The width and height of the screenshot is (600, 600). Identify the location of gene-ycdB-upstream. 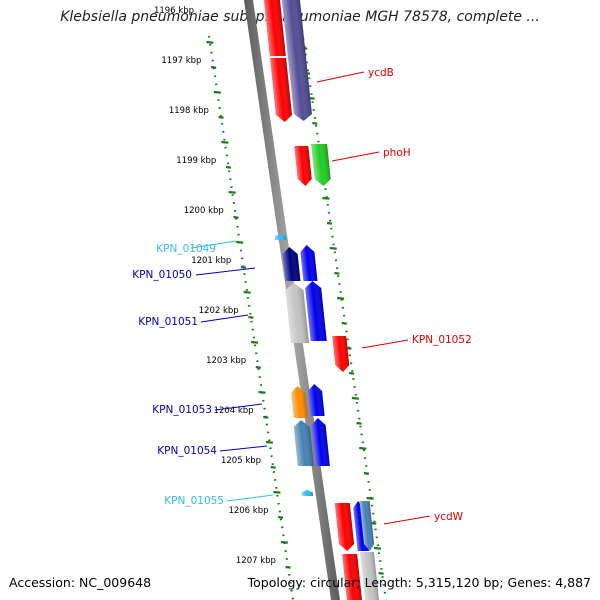
(274, 28).